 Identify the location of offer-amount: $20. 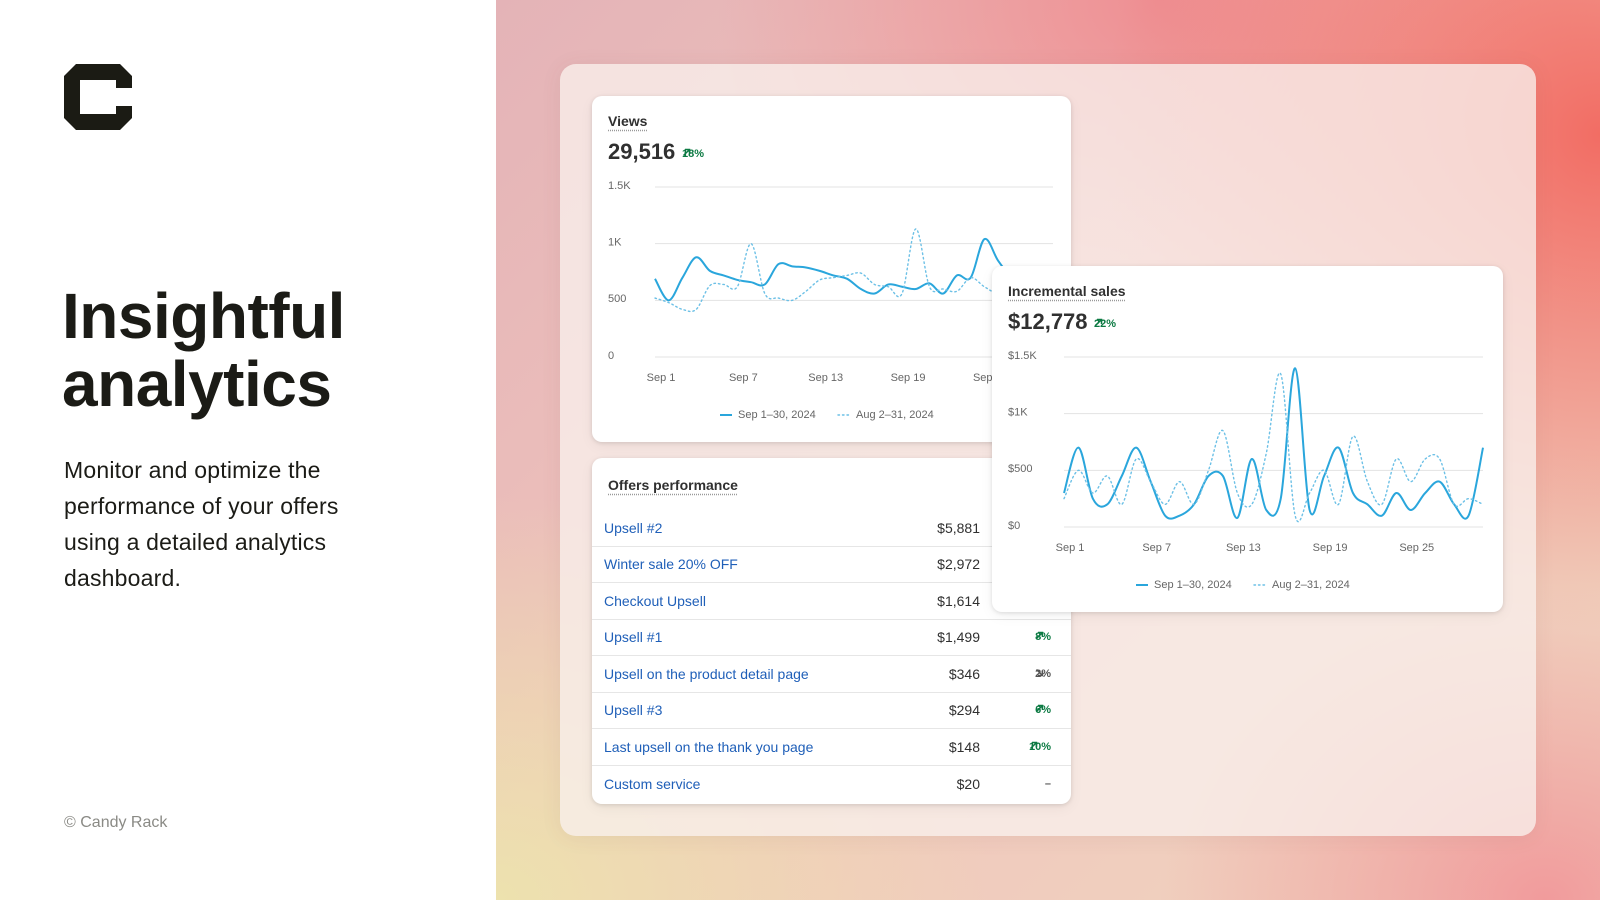
(968, 783).